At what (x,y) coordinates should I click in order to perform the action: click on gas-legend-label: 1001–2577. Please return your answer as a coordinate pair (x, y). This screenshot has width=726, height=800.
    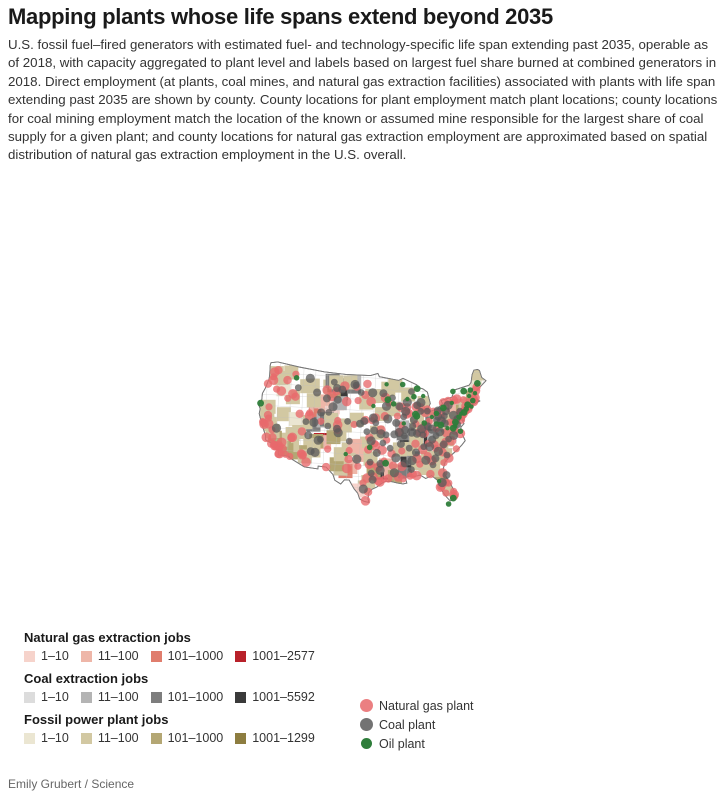
    Looking at the image, I should click on (283, 656).